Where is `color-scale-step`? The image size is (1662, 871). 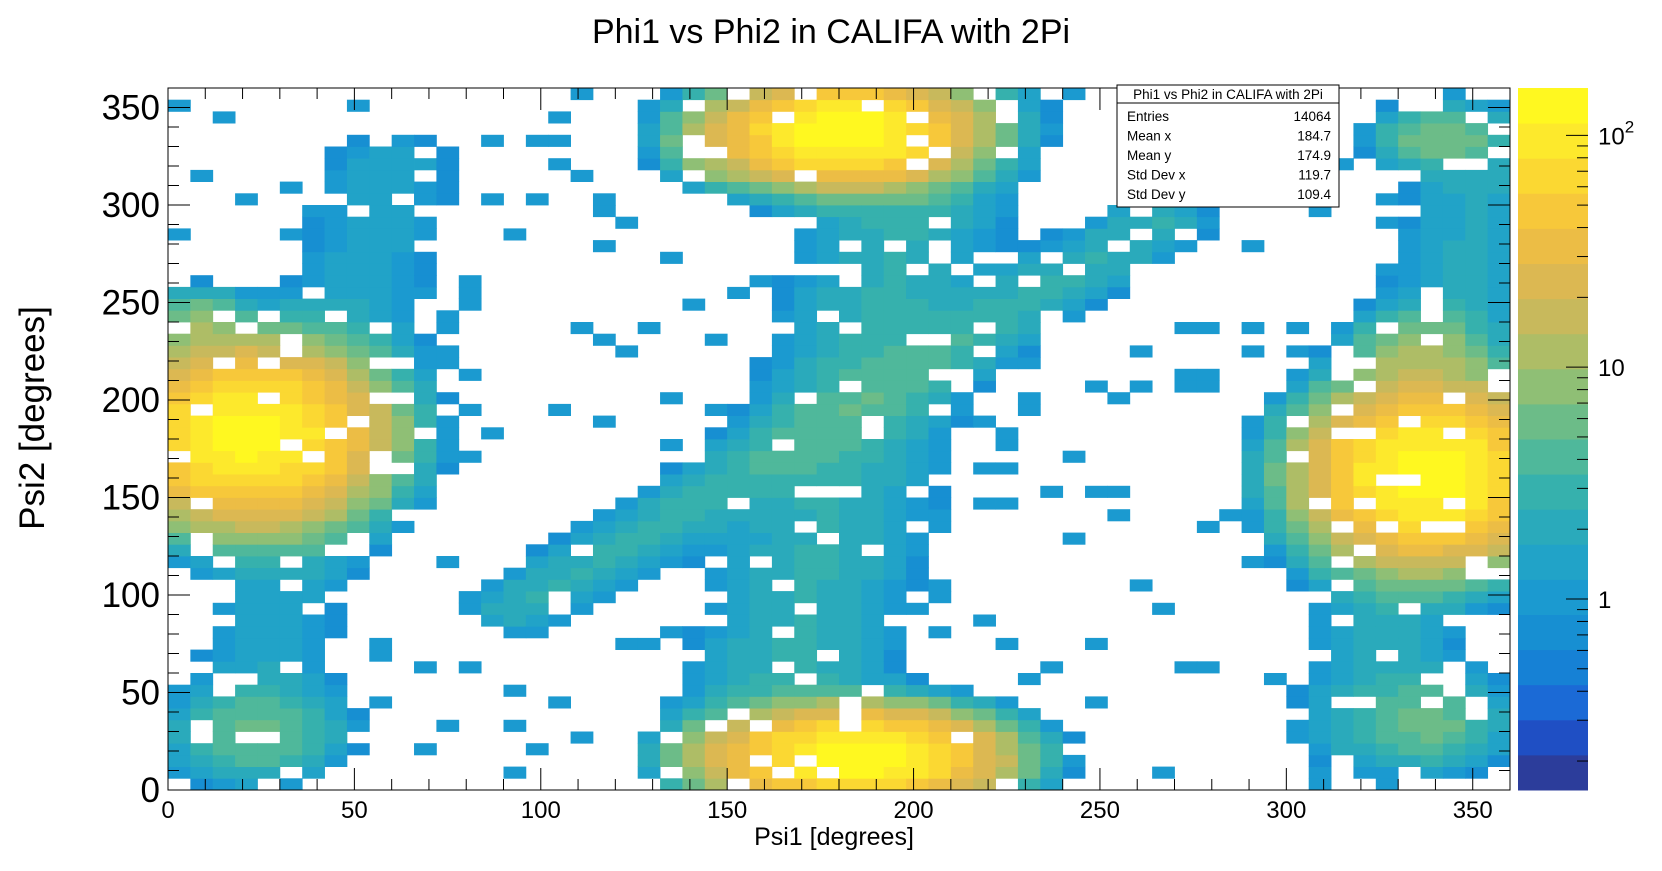
color-scale-step is located at coordinates (1553, 492).